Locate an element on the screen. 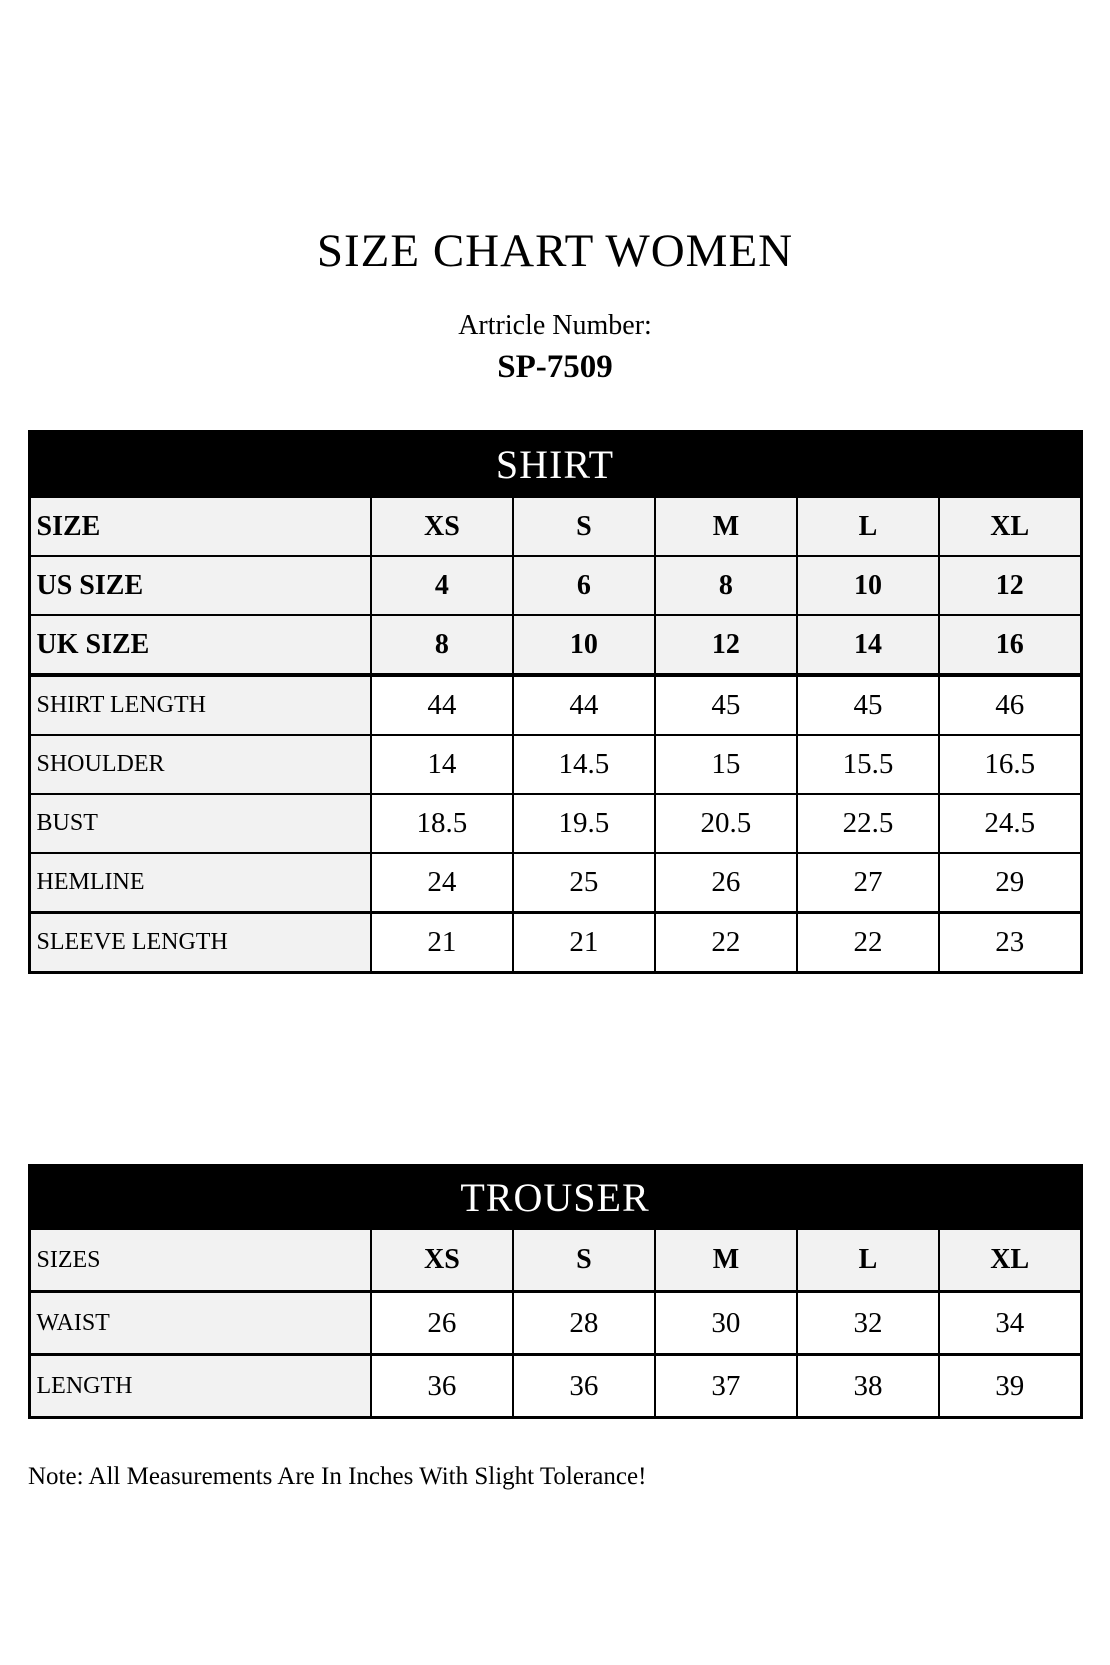 This screenshot has width=1110, height=1665. shirt-value-cell: 15.5 is located at coordinates (867, 764).